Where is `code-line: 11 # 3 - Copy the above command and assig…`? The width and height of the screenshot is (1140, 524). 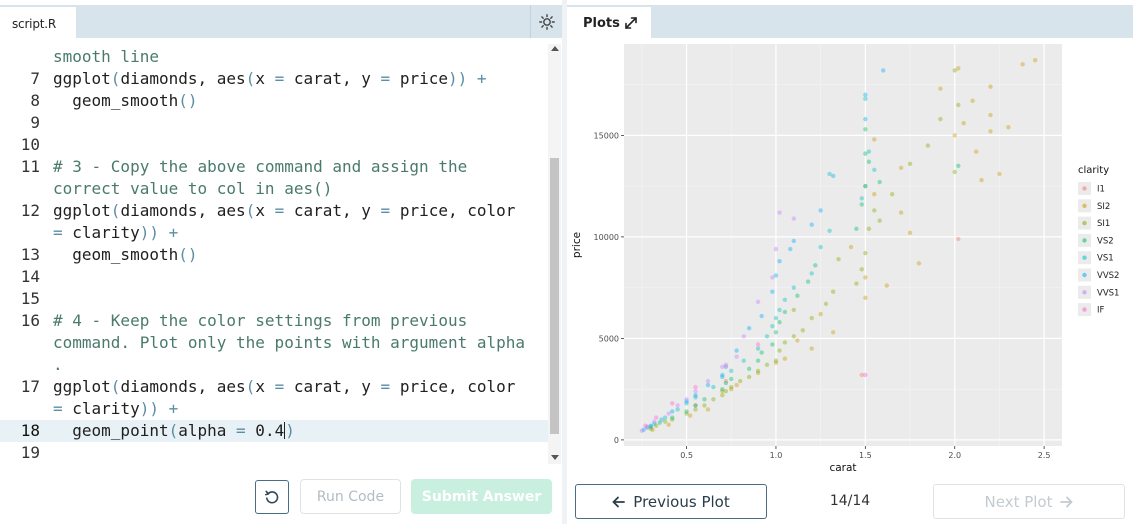
code-line: 11 # 3 - Copy the above command and assig… is located at coordinates (274, 167).